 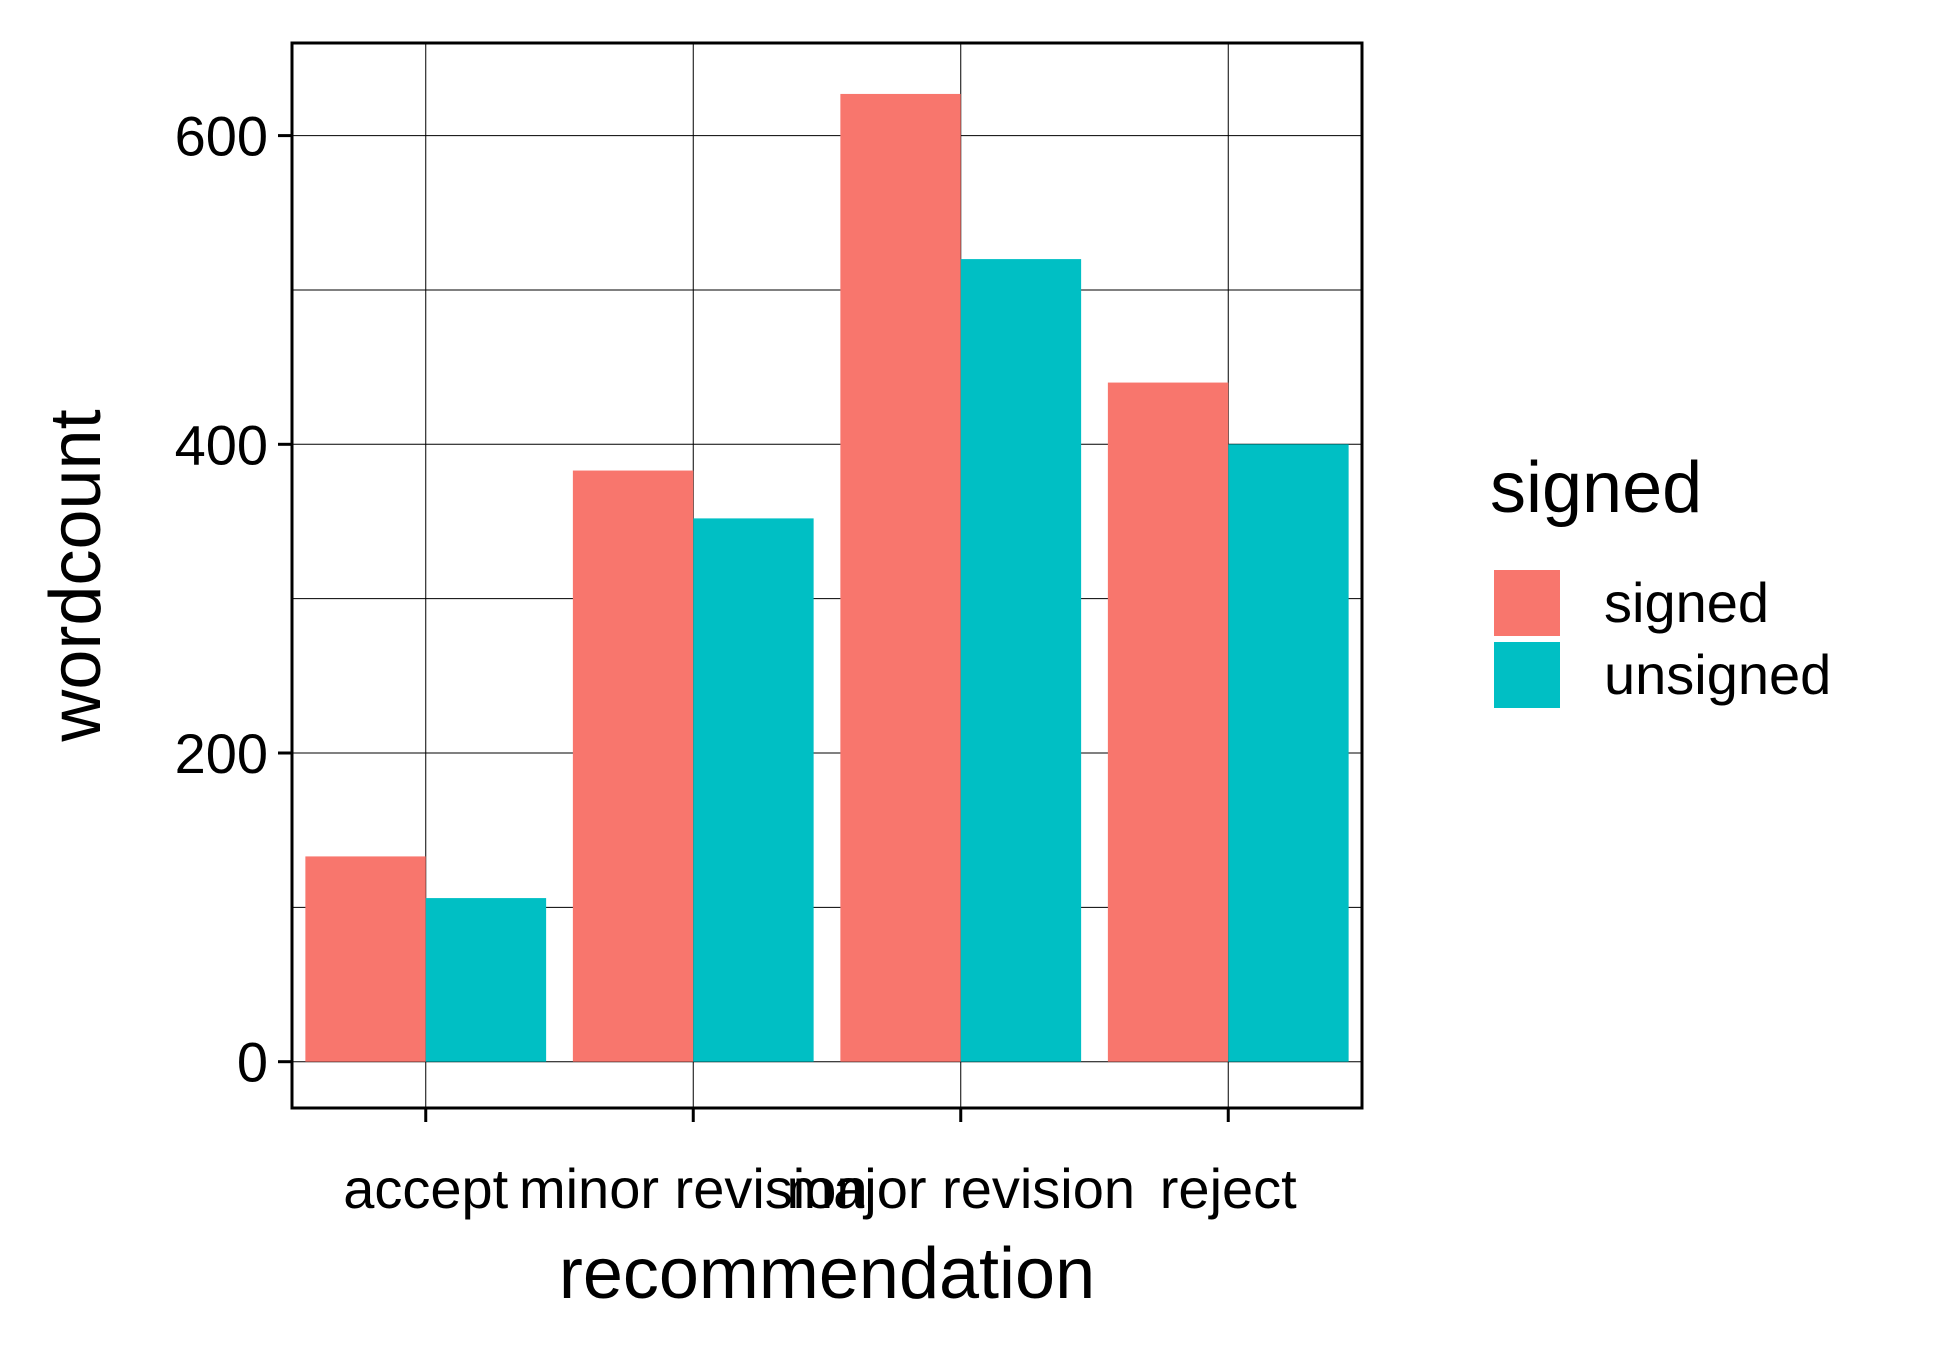 What do you see at coordinates (1527, 603) in the screenshot?
I see `legend-key-signed` at bounding box center [1527, 603].